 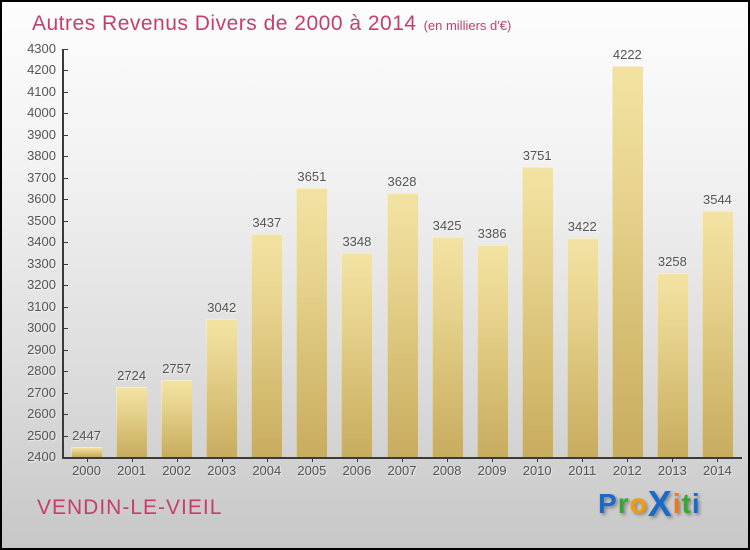 I want to click on chart-subtitle: (en milliers d'€), so click(x=467, y=25).